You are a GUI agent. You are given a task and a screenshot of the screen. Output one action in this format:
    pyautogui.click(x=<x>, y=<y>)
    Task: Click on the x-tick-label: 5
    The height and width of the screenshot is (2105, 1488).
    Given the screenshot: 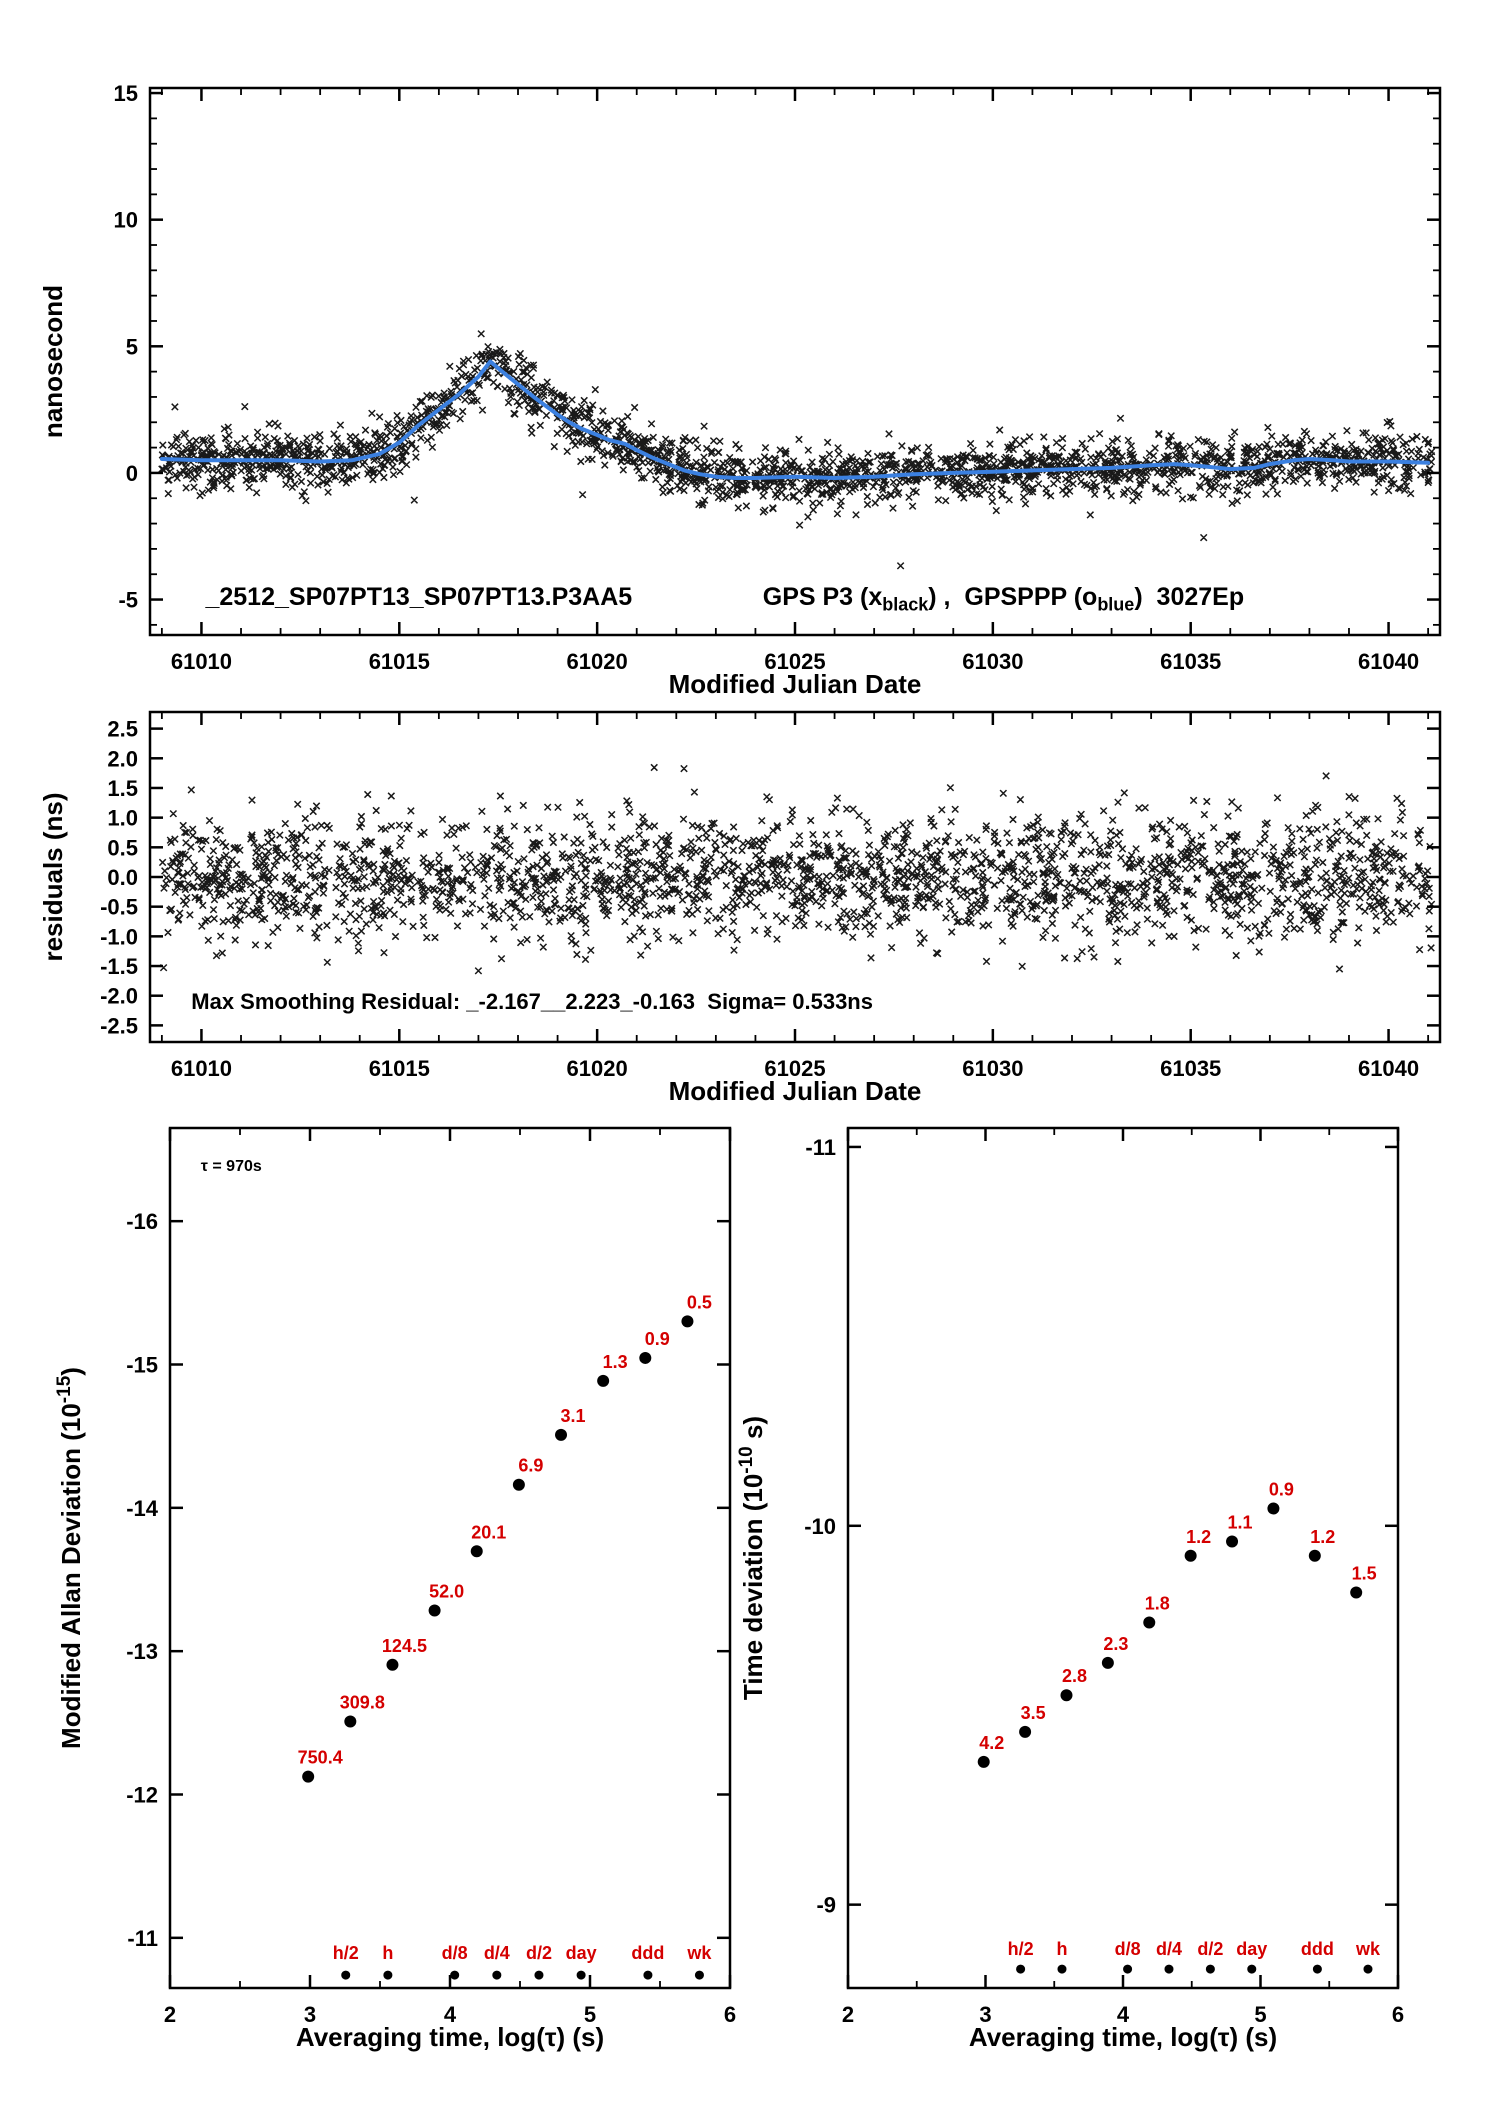 What is the action you would take?
    pyautogui.click(x=1260, y=2014)
    